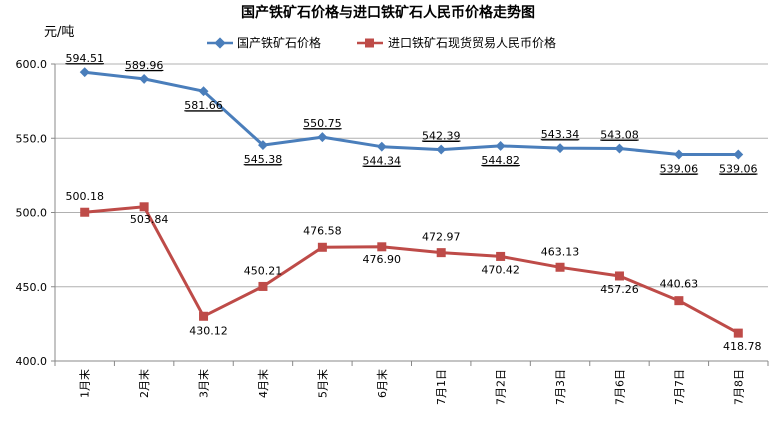 The height and width of the screenshot is (421, 776). I want to click on data-label: 450.21, so click(263, 270).